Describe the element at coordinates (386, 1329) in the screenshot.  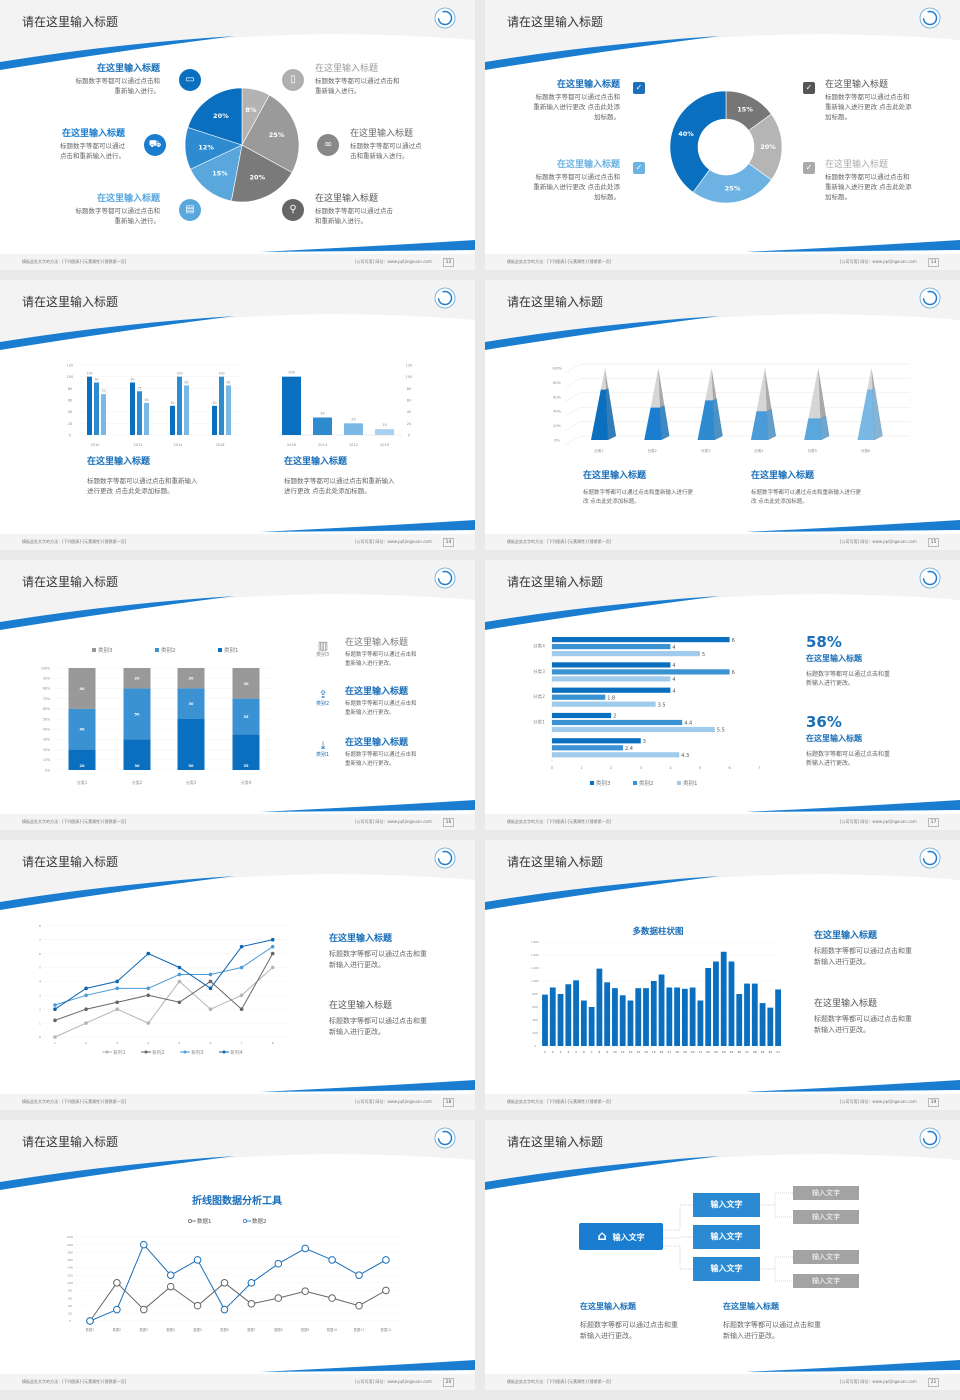
I see `x-tick-label: 数据12` at that location.